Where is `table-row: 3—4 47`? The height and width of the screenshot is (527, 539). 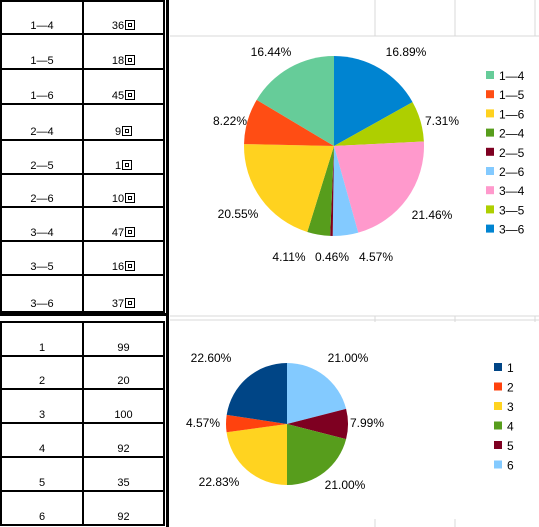 table-row: 3—4 47 is located at coordinates (82, 224).